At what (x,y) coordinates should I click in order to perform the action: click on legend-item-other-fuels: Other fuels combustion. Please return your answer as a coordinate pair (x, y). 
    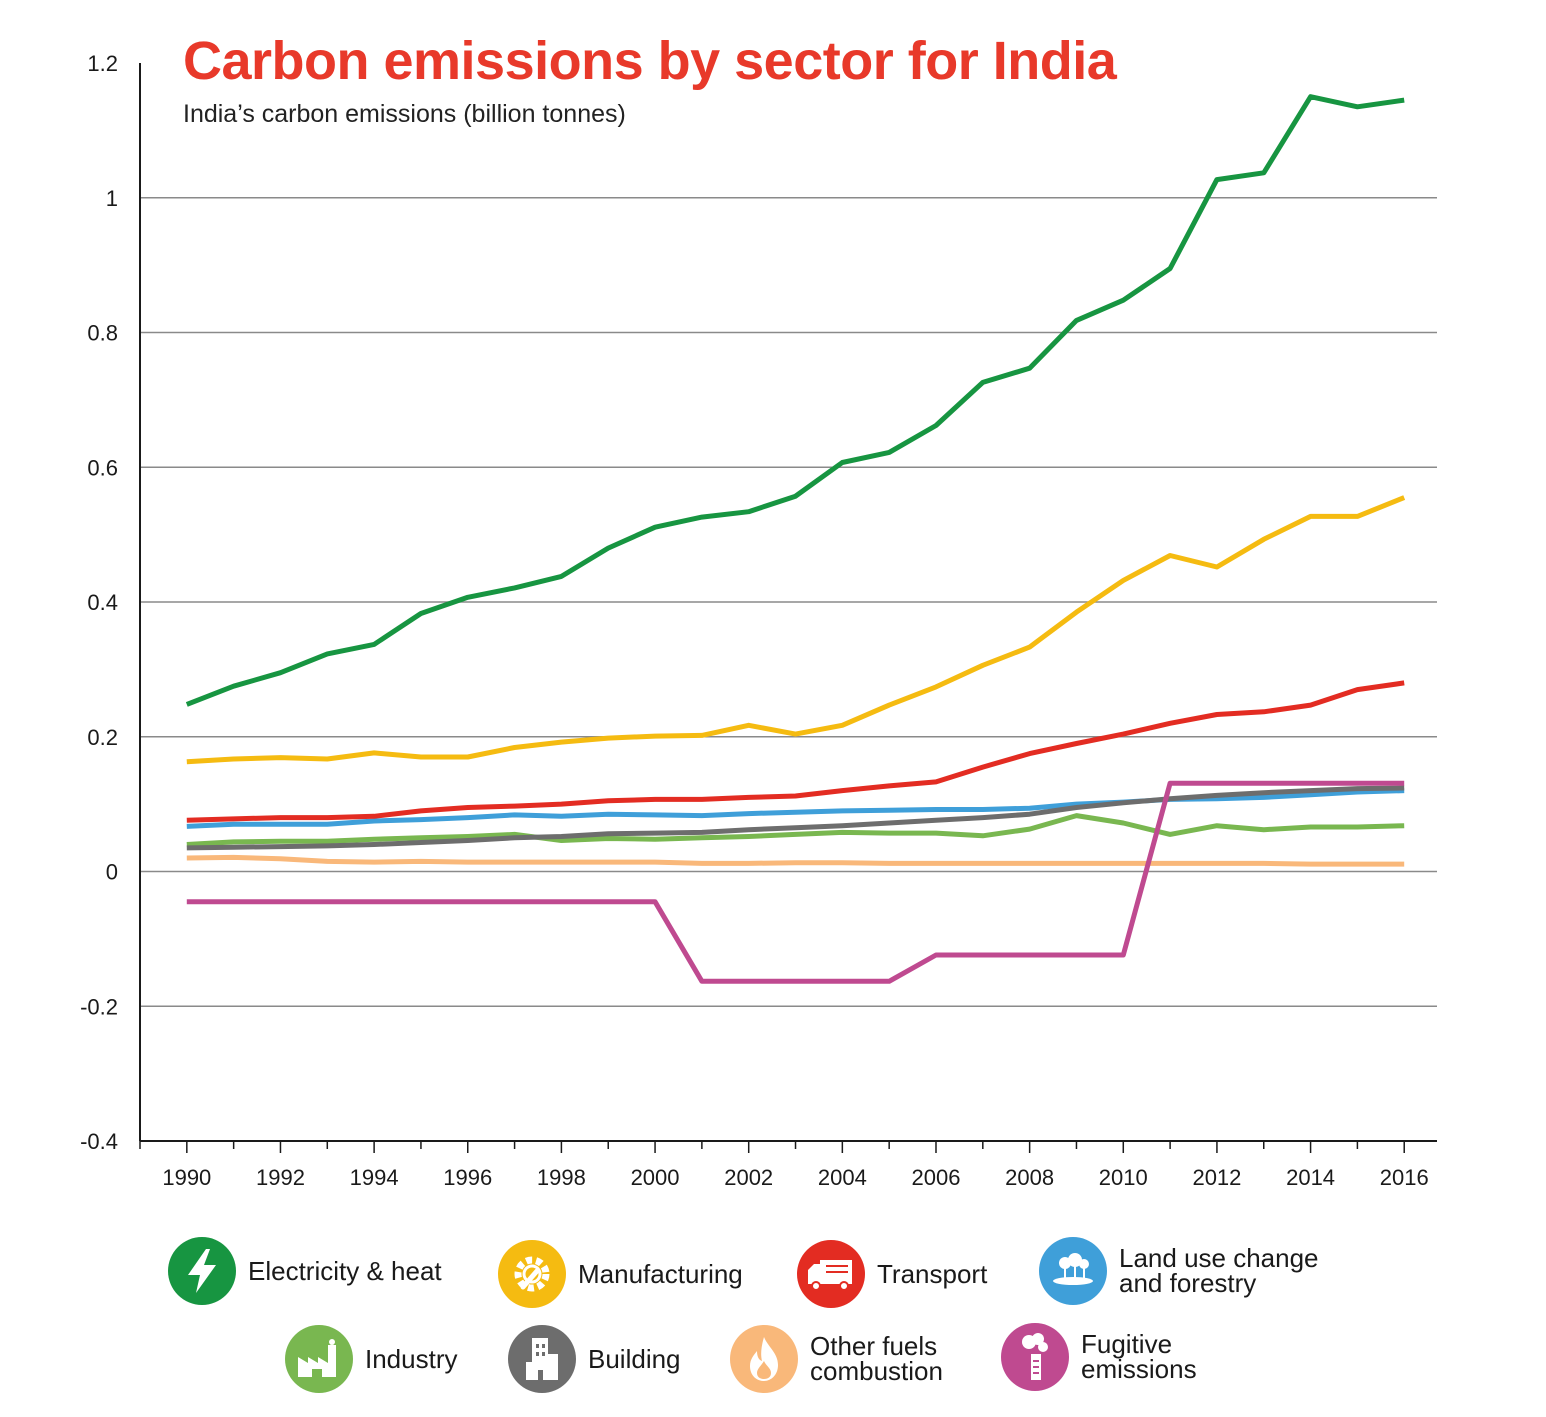
    Looking at the image, I should click on (836, 1359).